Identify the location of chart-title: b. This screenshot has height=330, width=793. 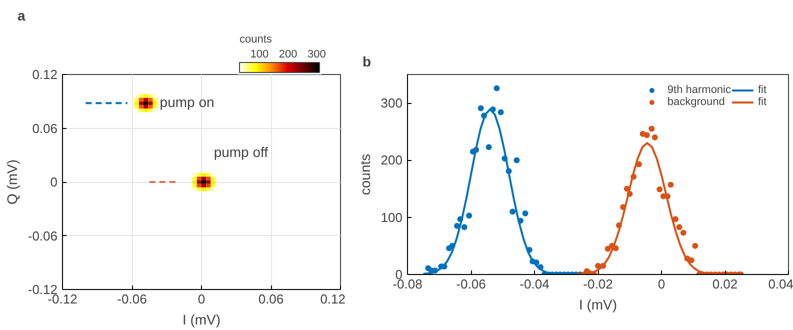
(367, 62).